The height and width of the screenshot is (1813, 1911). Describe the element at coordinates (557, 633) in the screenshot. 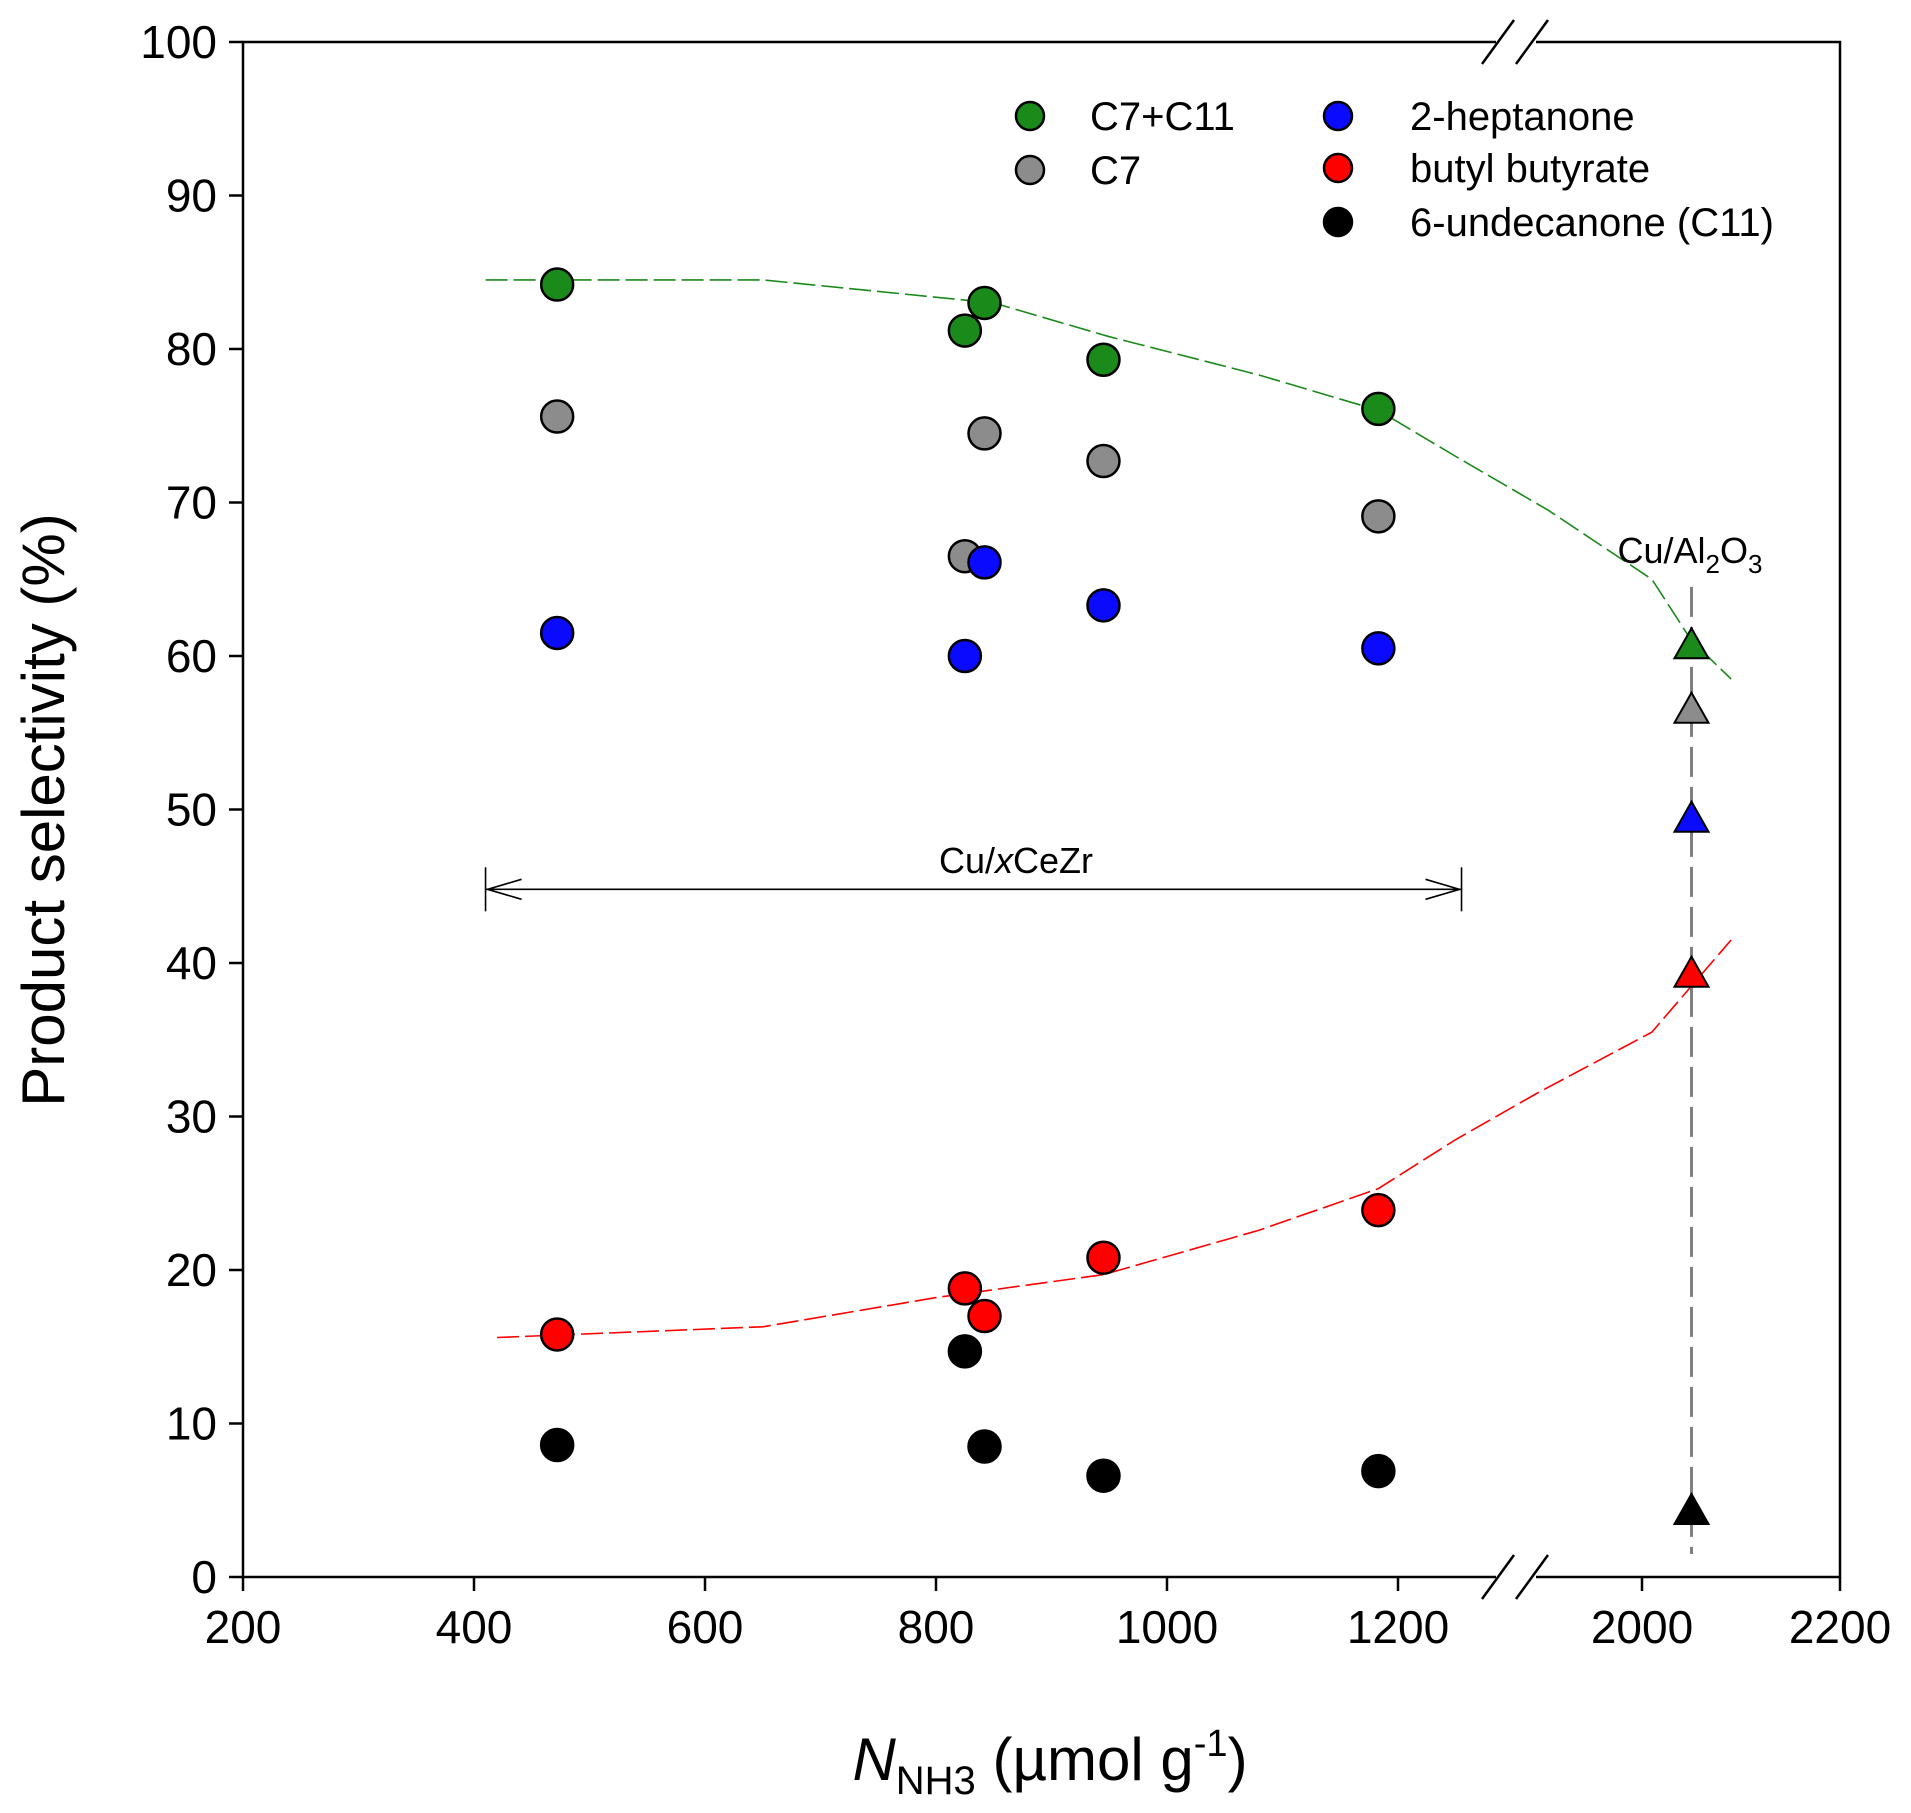

I see `2-heptanone-point-1` at that location.